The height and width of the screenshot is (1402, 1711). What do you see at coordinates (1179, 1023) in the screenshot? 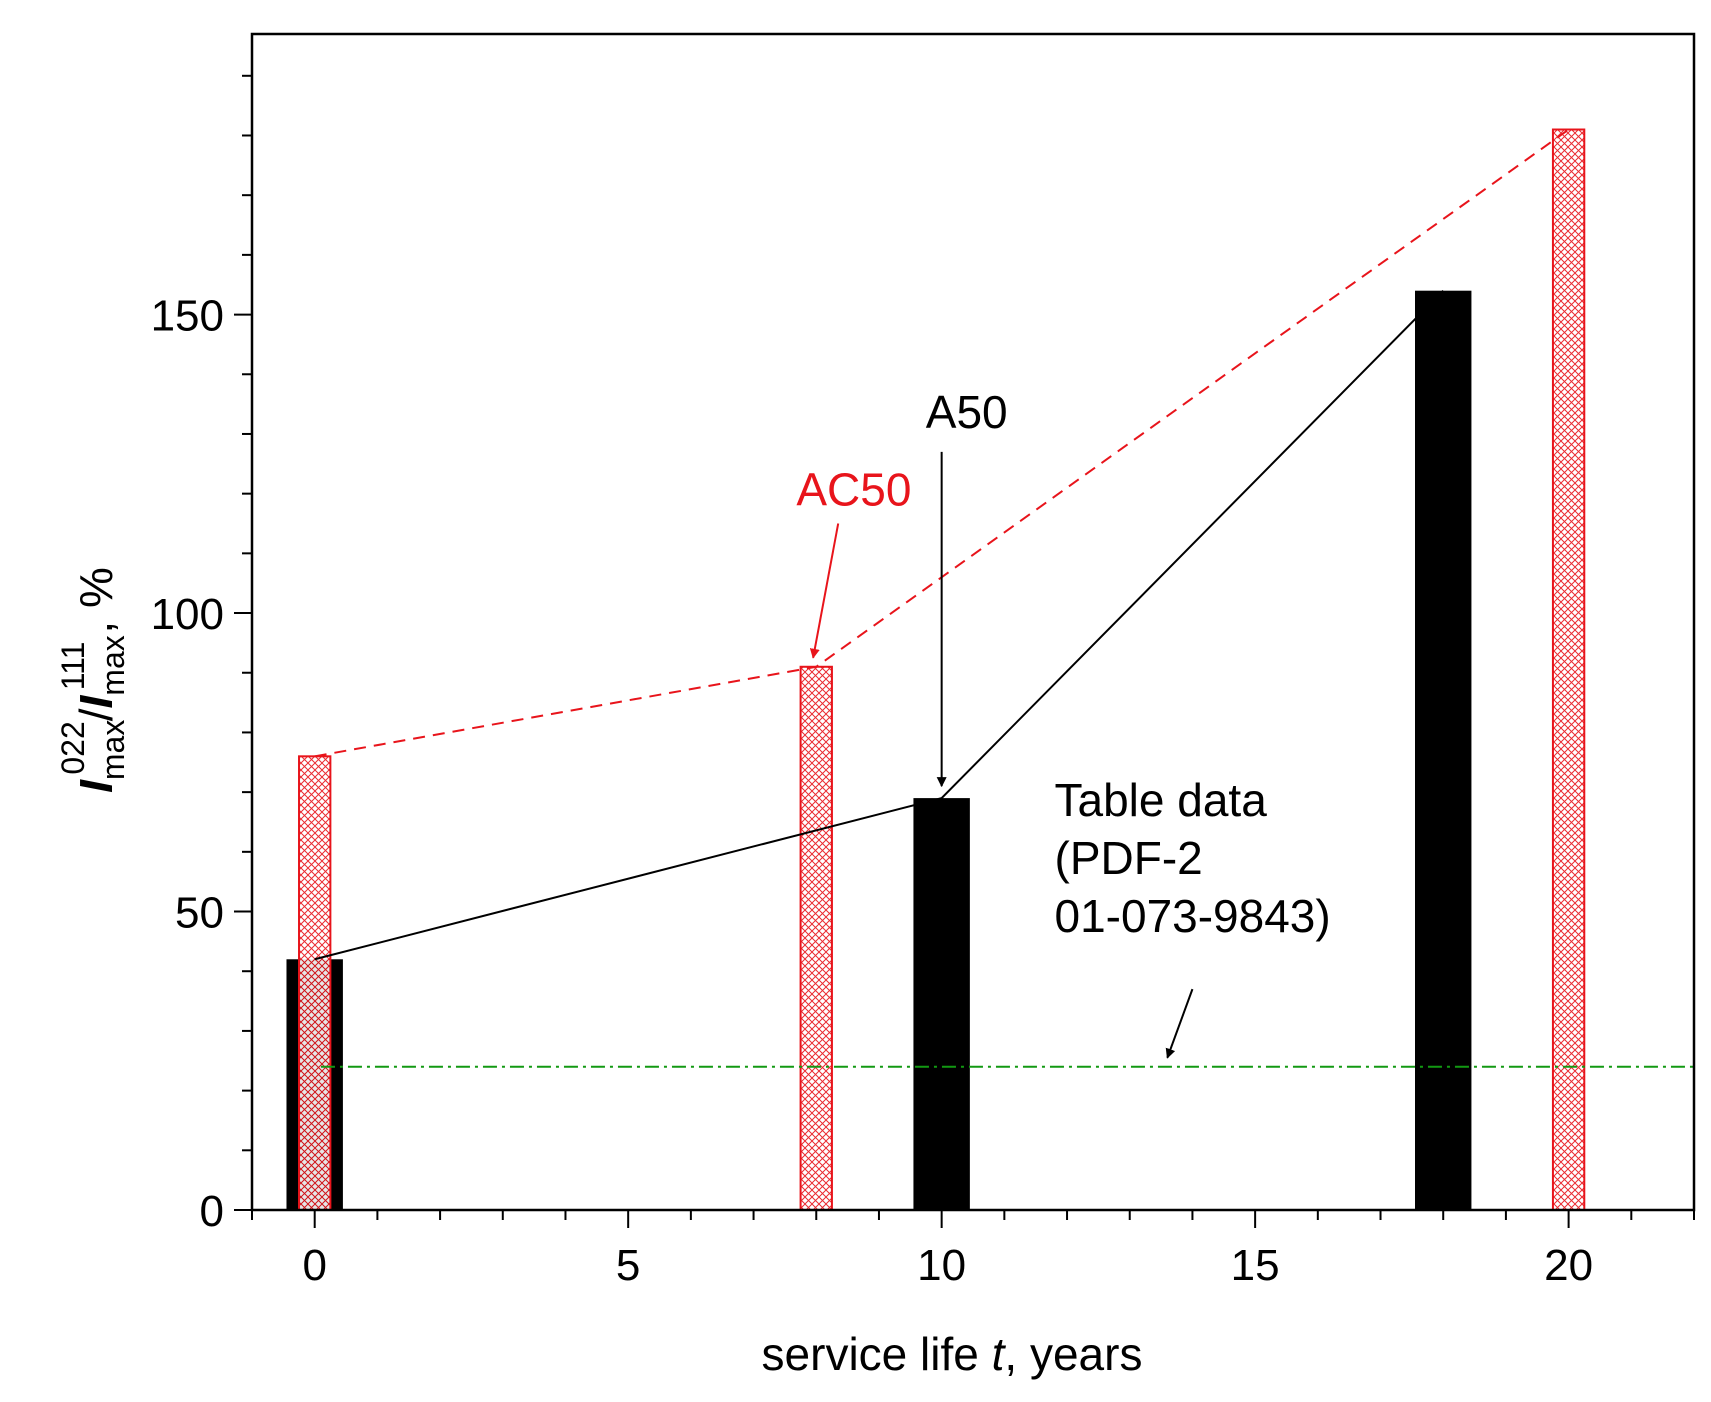
I see `reference-line-arrow` at bounding box center [1179, 1023].